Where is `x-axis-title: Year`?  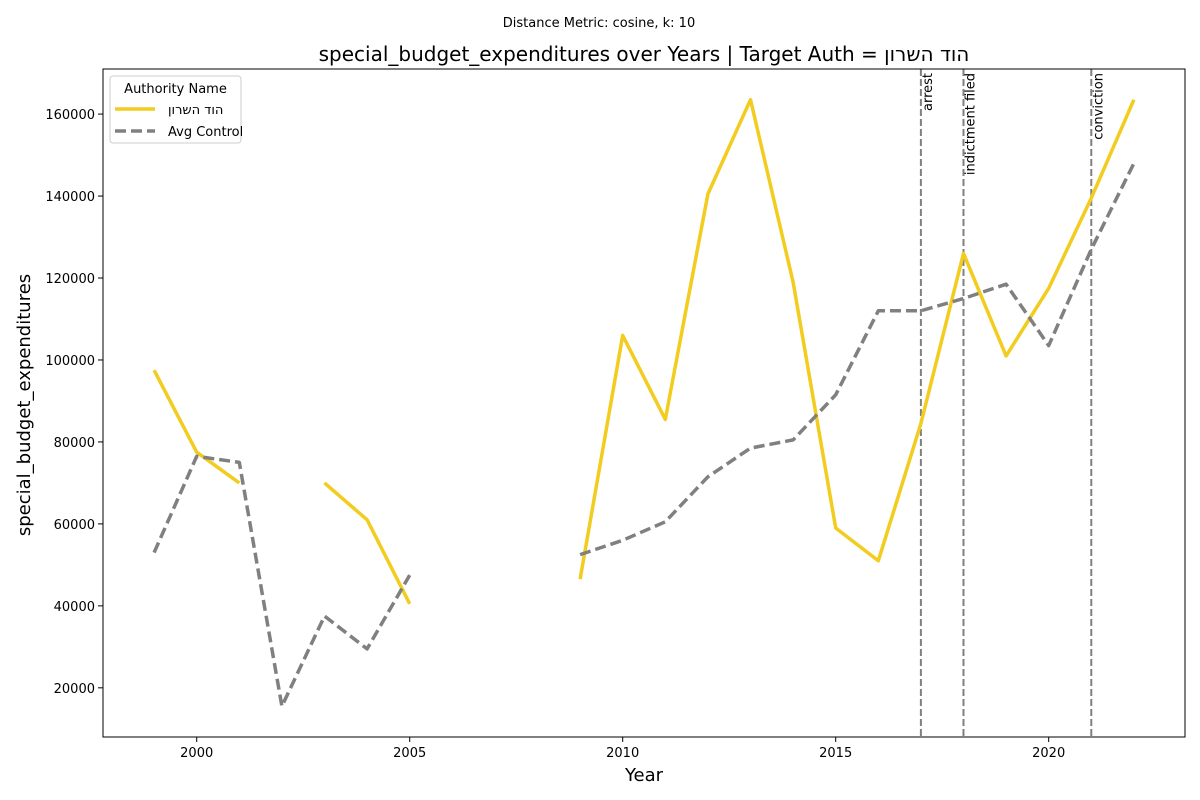 x-axis-title: Year is located at coordinates (644, 775).